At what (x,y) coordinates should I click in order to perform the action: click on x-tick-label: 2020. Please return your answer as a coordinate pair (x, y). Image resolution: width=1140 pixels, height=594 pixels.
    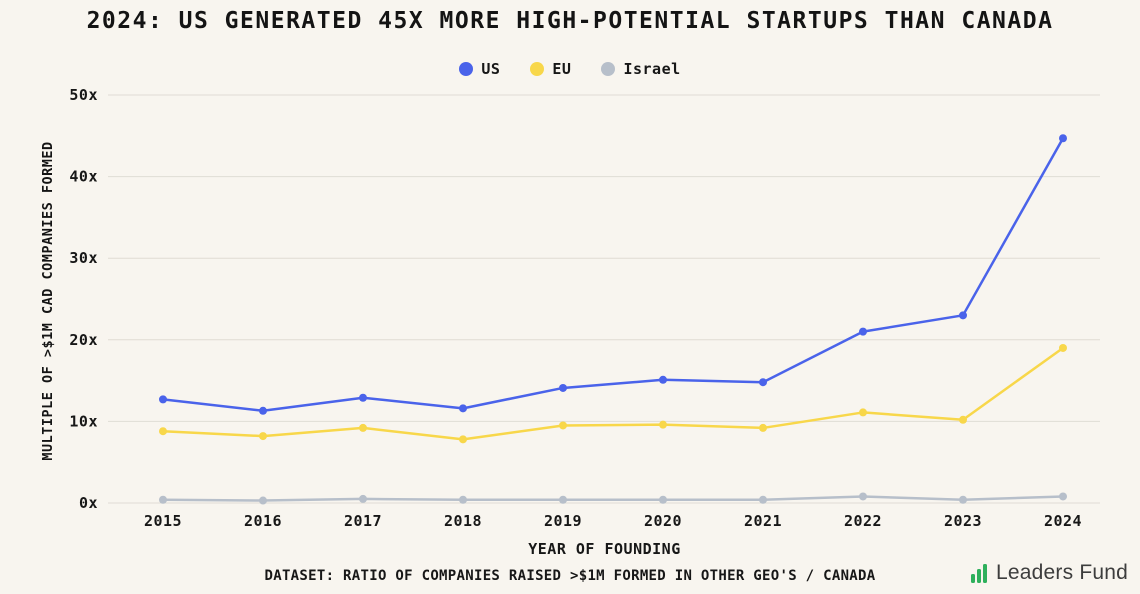
    Looking at the image, I should click on (663, 521).